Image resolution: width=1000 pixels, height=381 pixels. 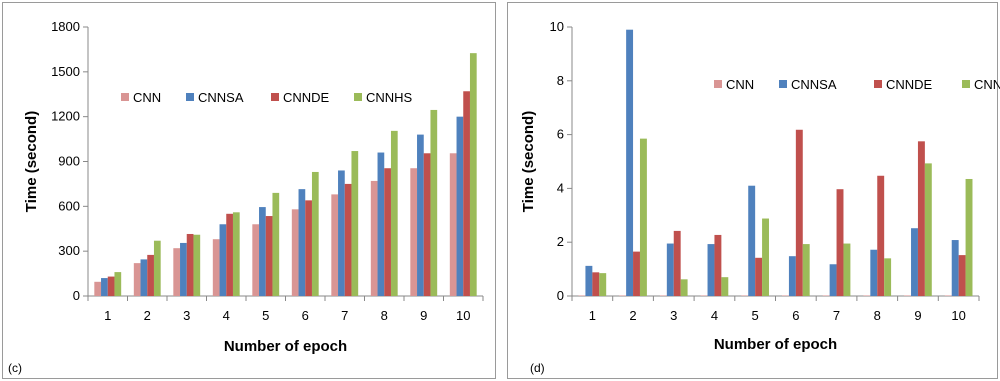 What do you see at coordinates (69, 205) in the screenshot?
I see `chart-c-y-tick-label: 600` at bounding box center [69, 205].